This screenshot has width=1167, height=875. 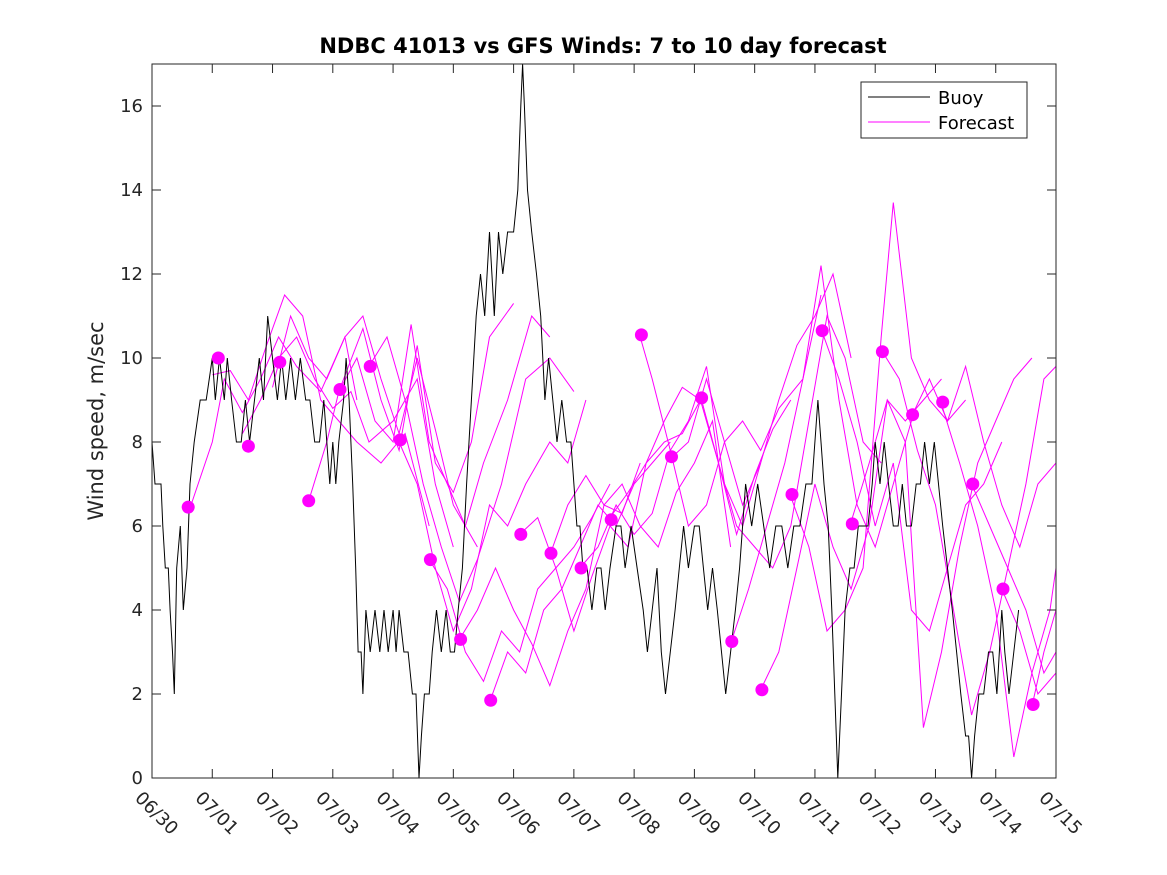 I want to click on legend-label-forecast: Forecast, so click(x=976, y=123).